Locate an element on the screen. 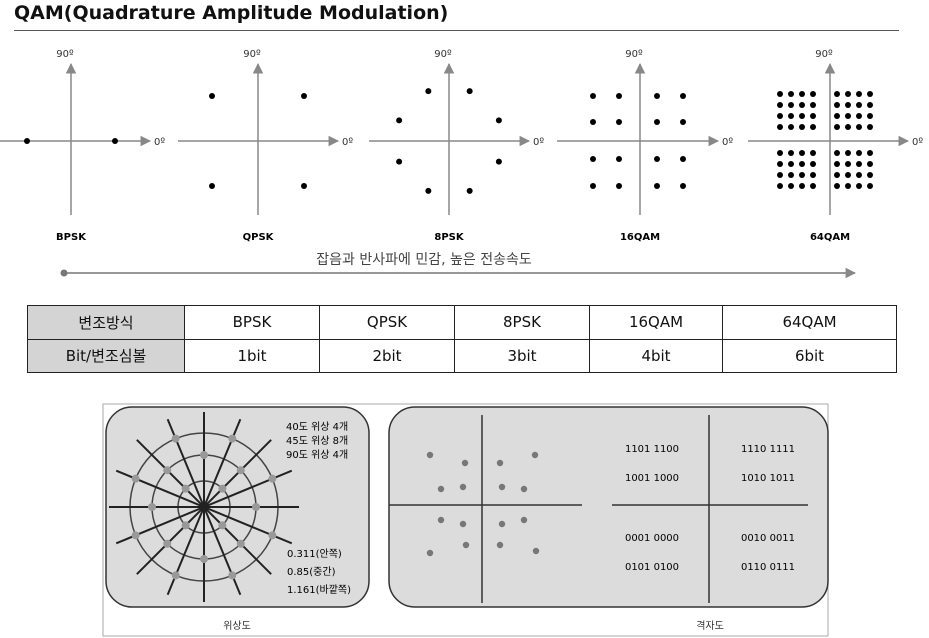  grid-code-1010-1011: 1010 1011 is located at coordinates (768, 478).